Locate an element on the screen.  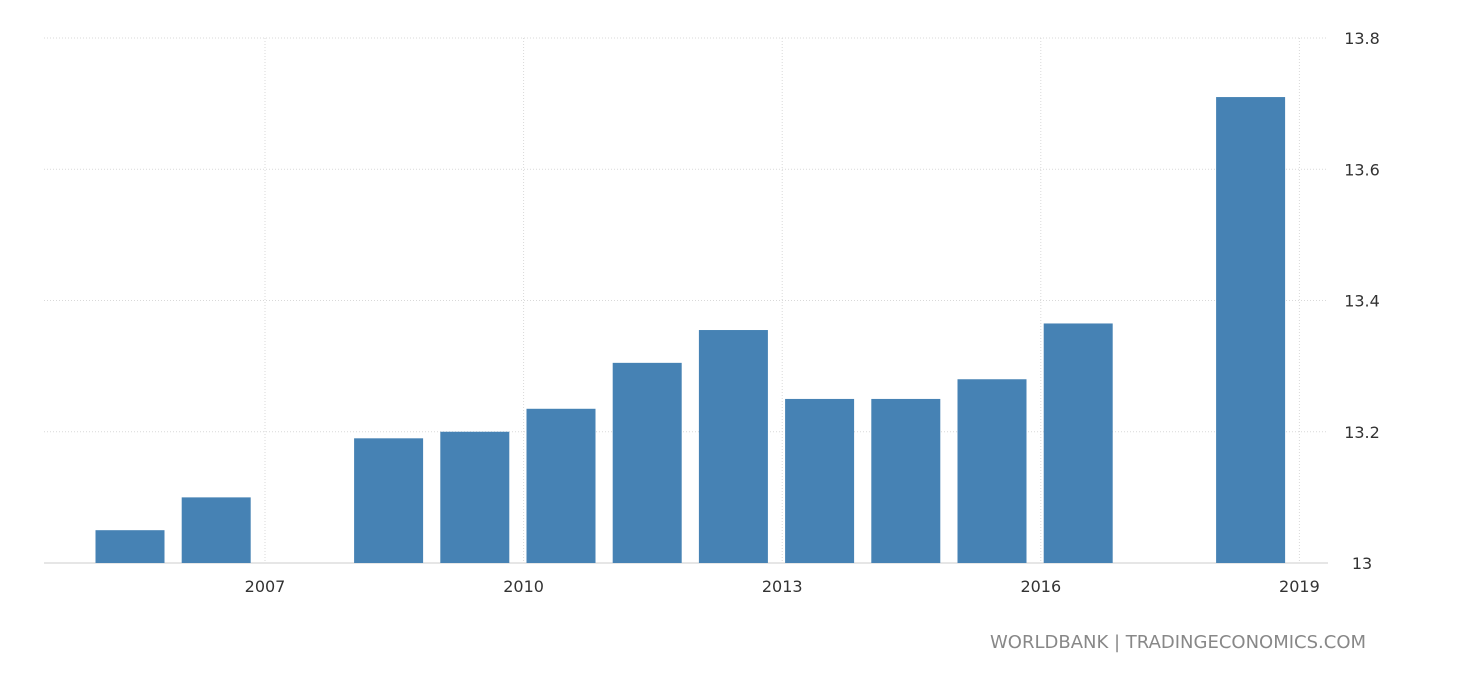
x-tick-label: 2016 is located at coordinates (1040, 586).